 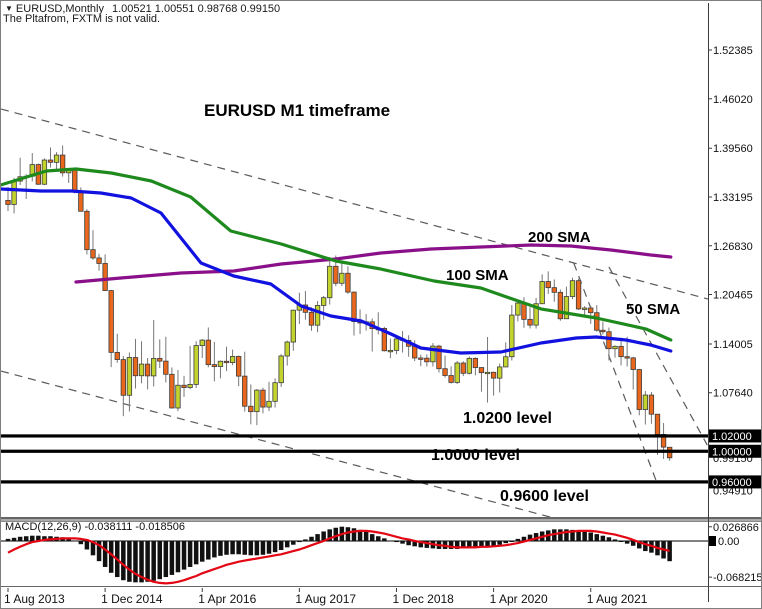 What do you see at coordinates (59, 9) in the screenshot?
I see `symbol-name: EURUSD,Monthly` at bounding box center [59, 9].